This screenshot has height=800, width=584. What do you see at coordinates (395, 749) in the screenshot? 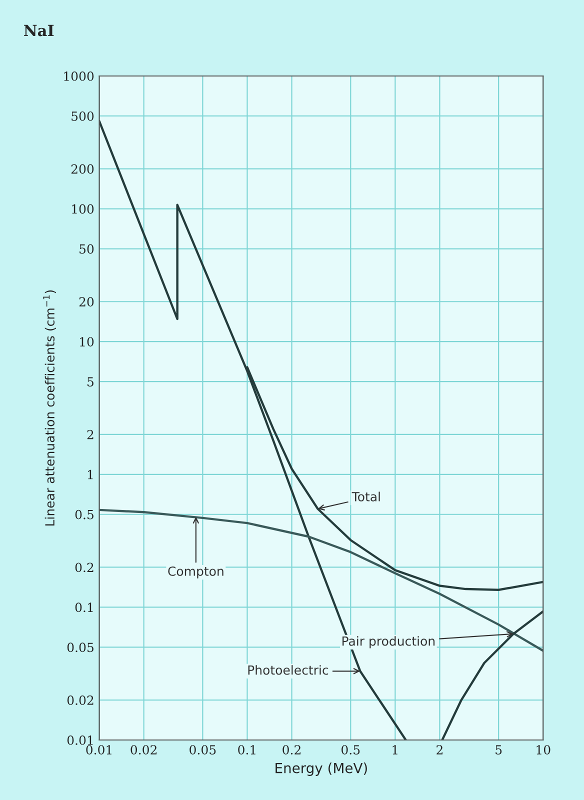
I see `x-tick-label: 1` at bounding box center [395, 749].